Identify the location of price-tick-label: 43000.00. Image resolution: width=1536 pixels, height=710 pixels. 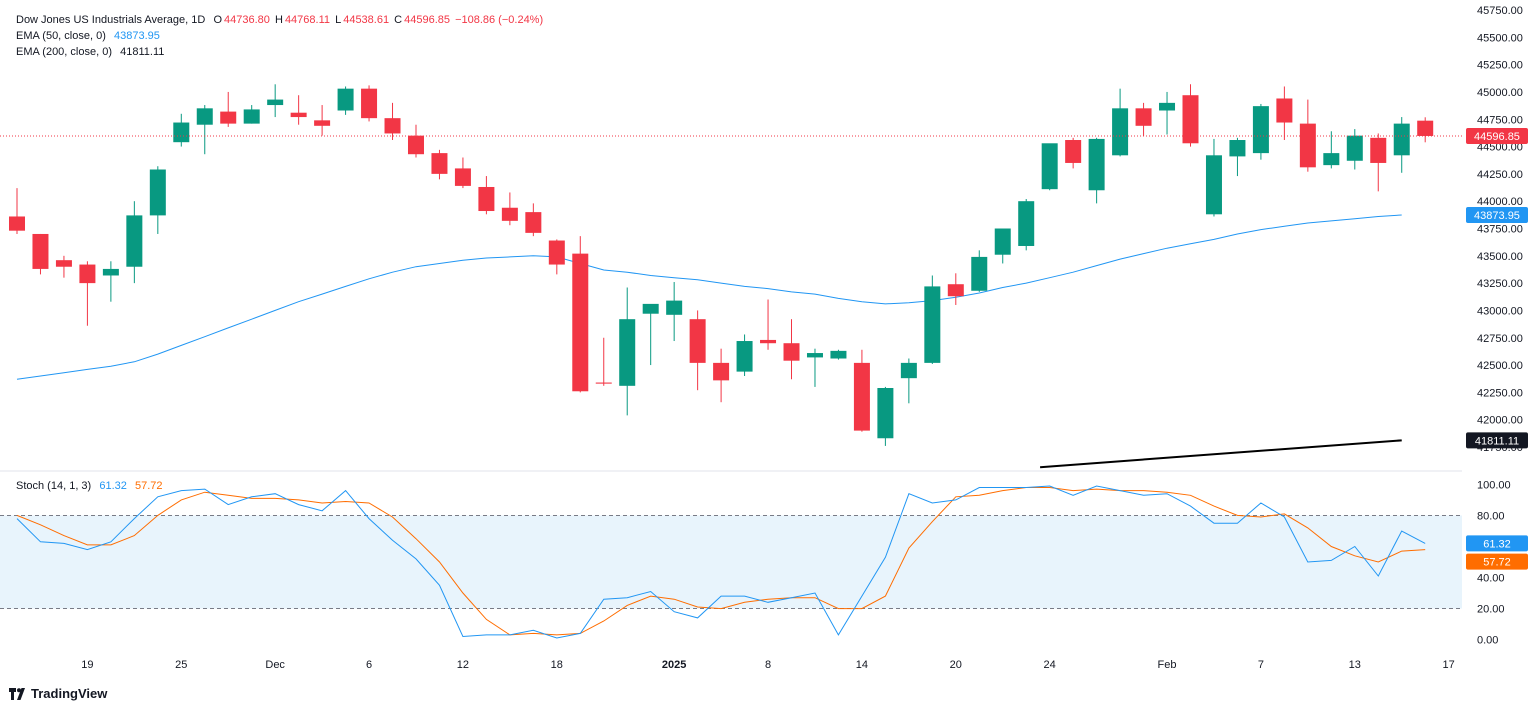
(1500, 311).